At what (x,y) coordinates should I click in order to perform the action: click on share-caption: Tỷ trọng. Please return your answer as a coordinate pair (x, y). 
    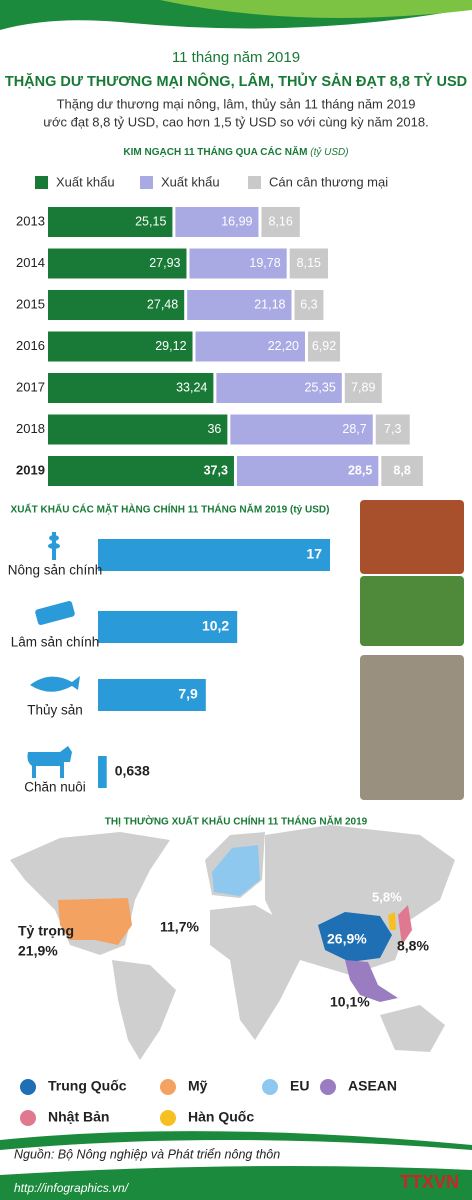
    Looking at the image, I should click on (46, 931).